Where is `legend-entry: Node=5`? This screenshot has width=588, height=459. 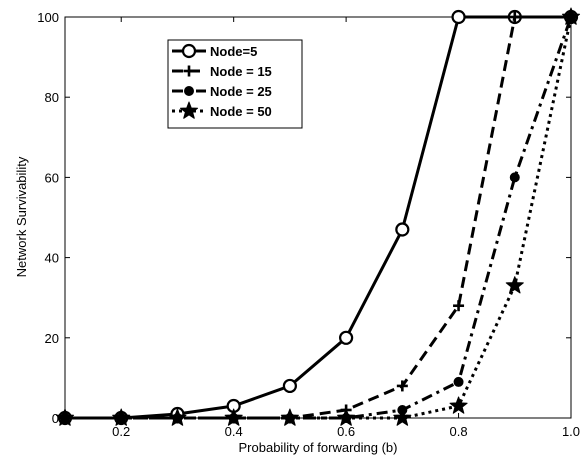
legend-entry: Node=5 is located at coordinates (214, 51).